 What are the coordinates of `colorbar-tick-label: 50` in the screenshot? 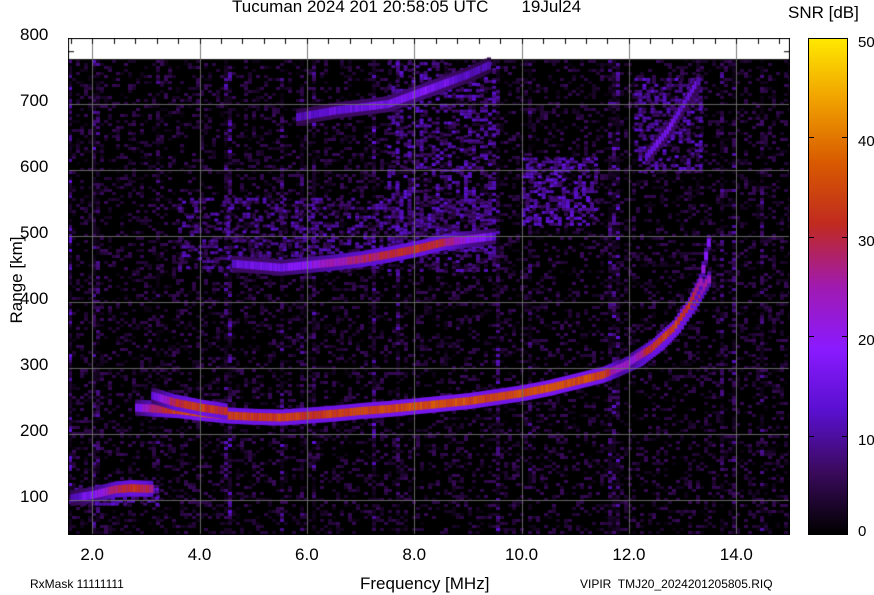 It's located at (866, 42).